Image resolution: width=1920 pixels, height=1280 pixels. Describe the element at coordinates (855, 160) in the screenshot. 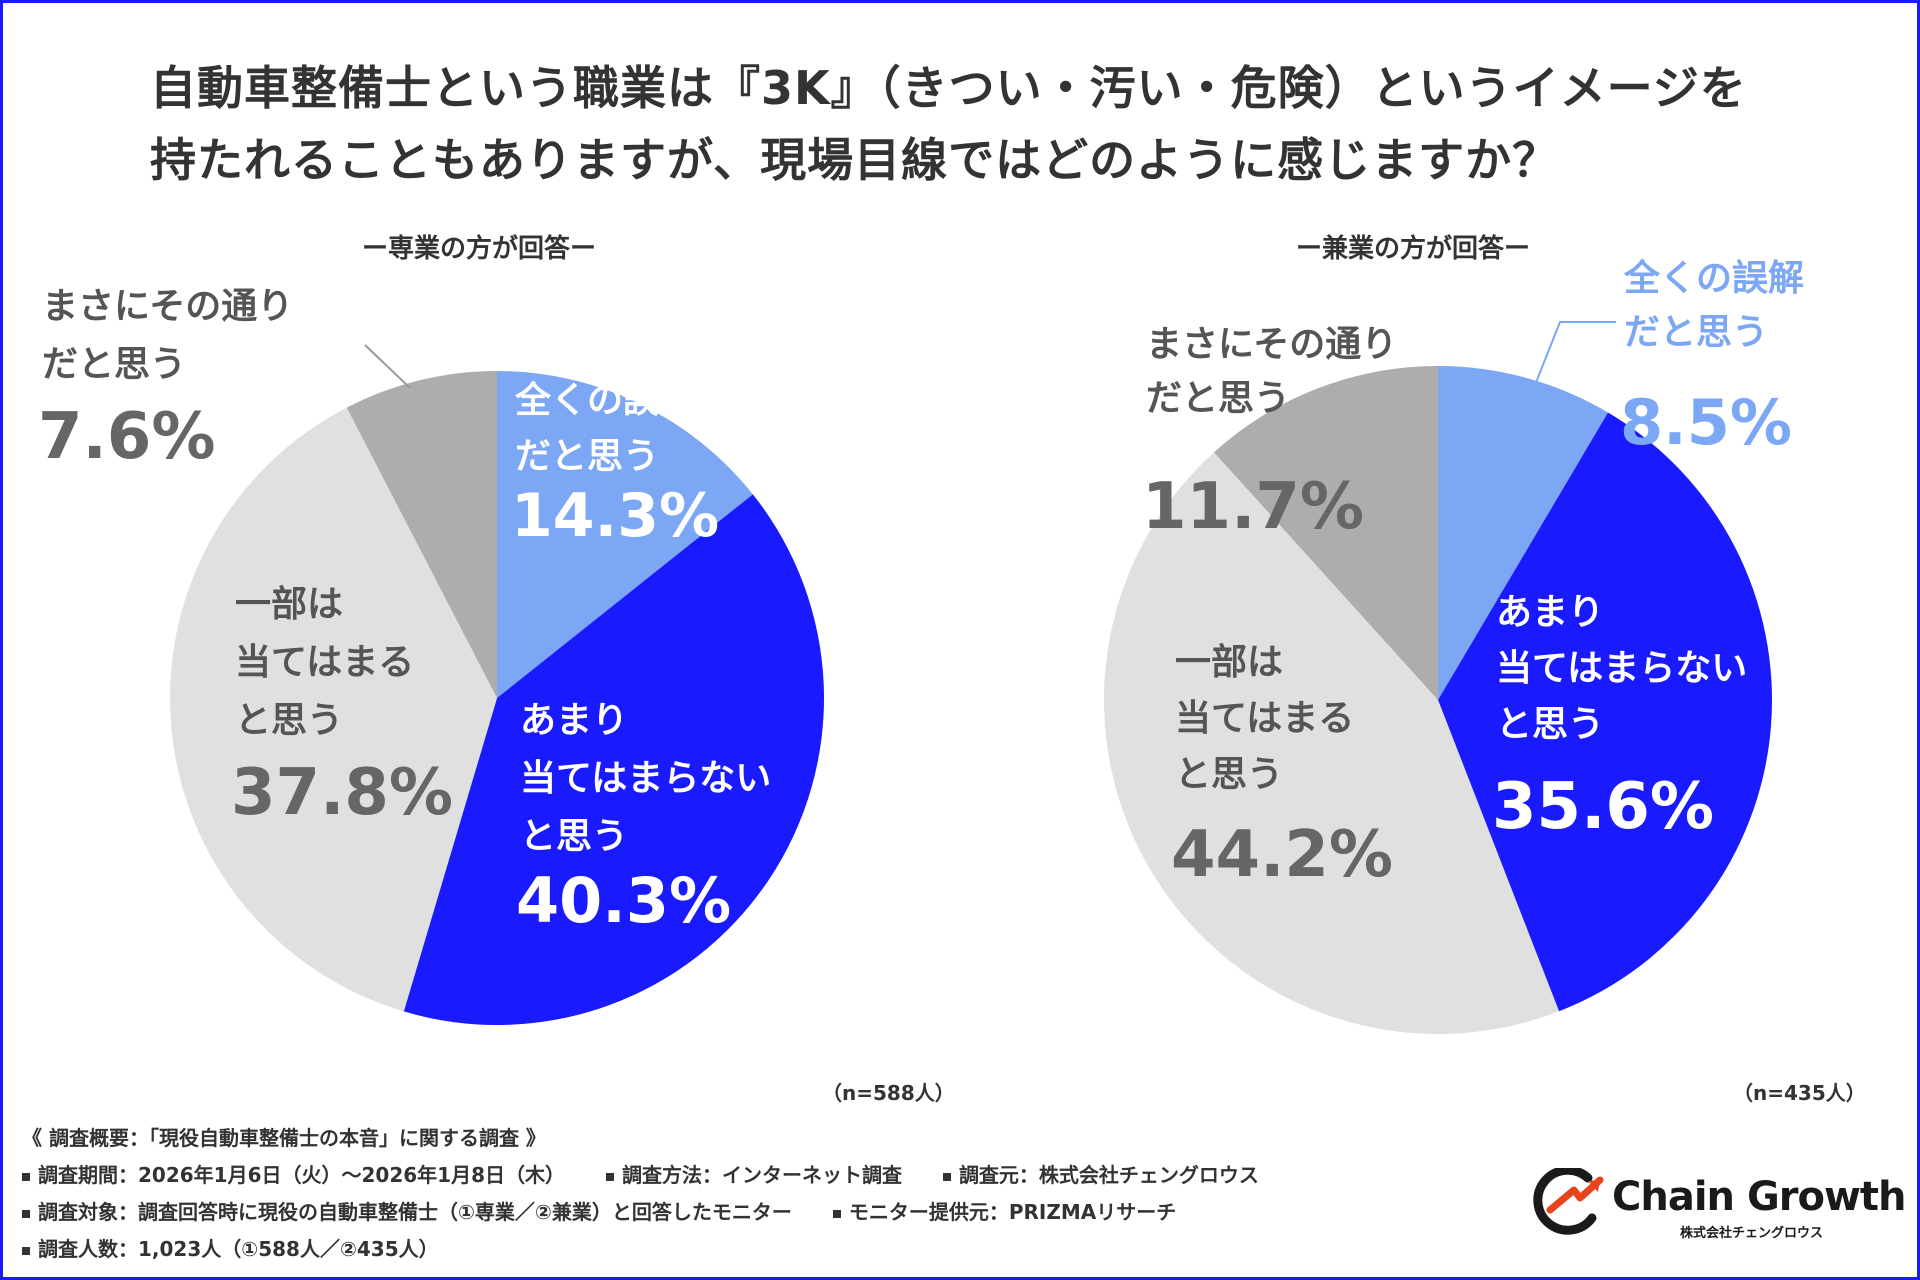

I see `title-line-2: 持たれることもありますが、現場目線ではどのように感じますか？` at that location.